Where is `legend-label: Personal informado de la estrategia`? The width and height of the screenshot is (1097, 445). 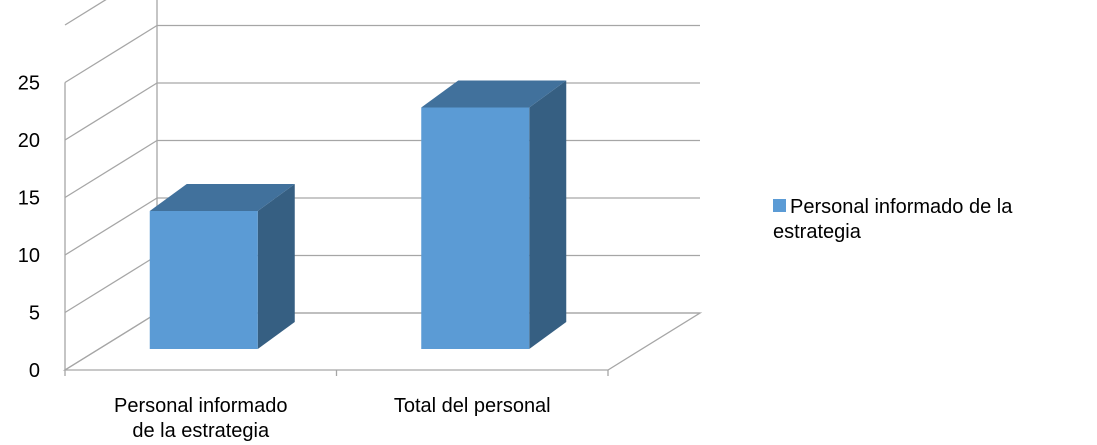
legend-label: Personal informado de la estrategia is located at coordinates (893, 219).